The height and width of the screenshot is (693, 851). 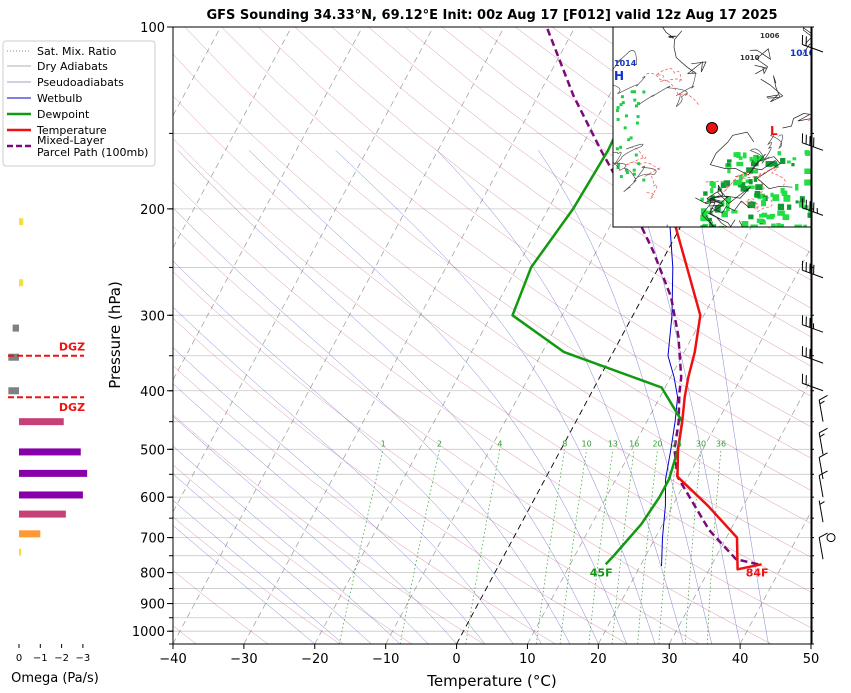 What do you see at coordinates (92, 152) in the screenshot?
I see `legend-label: Parcel Path (100mb)` at bounding box center [92, 152].